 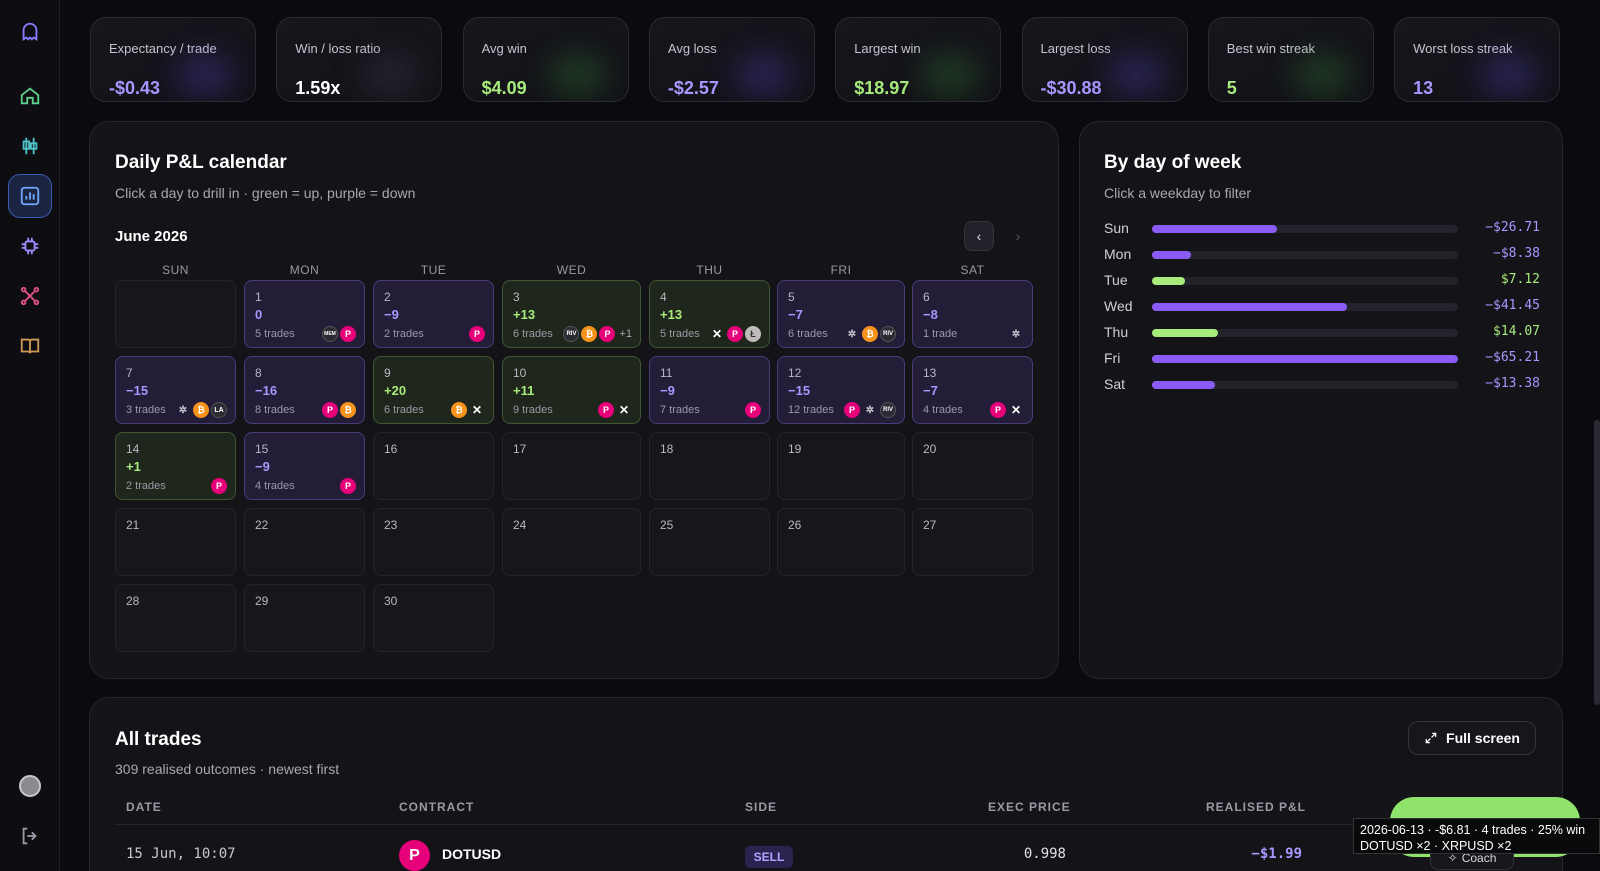 What do you see at coordinates (571, 390) in the screenshot?
I see `calendar-day: 10 +11 9 trades P ✕` at bounding box center [571, 390].